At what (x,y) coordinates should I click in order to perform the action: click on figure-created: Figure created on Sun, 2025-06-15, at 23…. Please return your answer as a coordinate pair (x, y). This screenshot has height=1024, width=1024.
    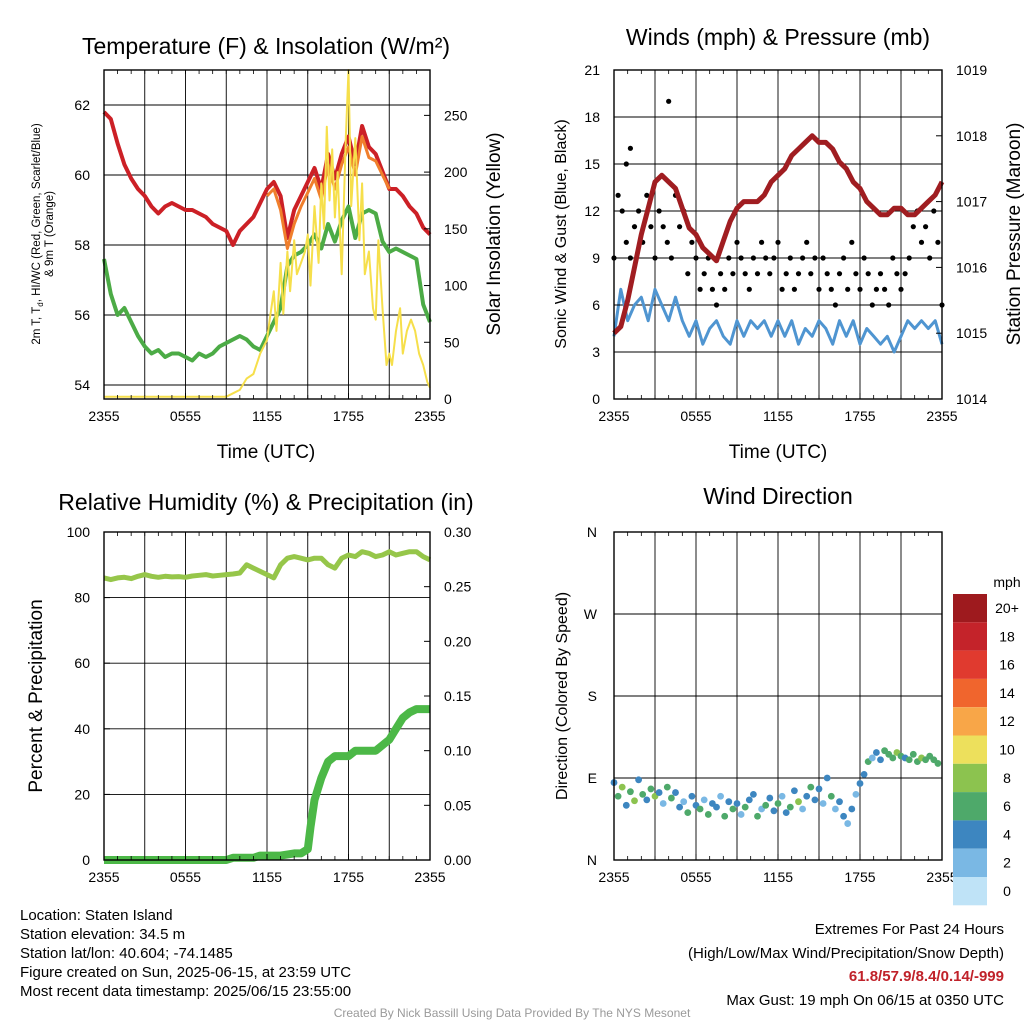
    Looking at the image, I should click on (186, 972).